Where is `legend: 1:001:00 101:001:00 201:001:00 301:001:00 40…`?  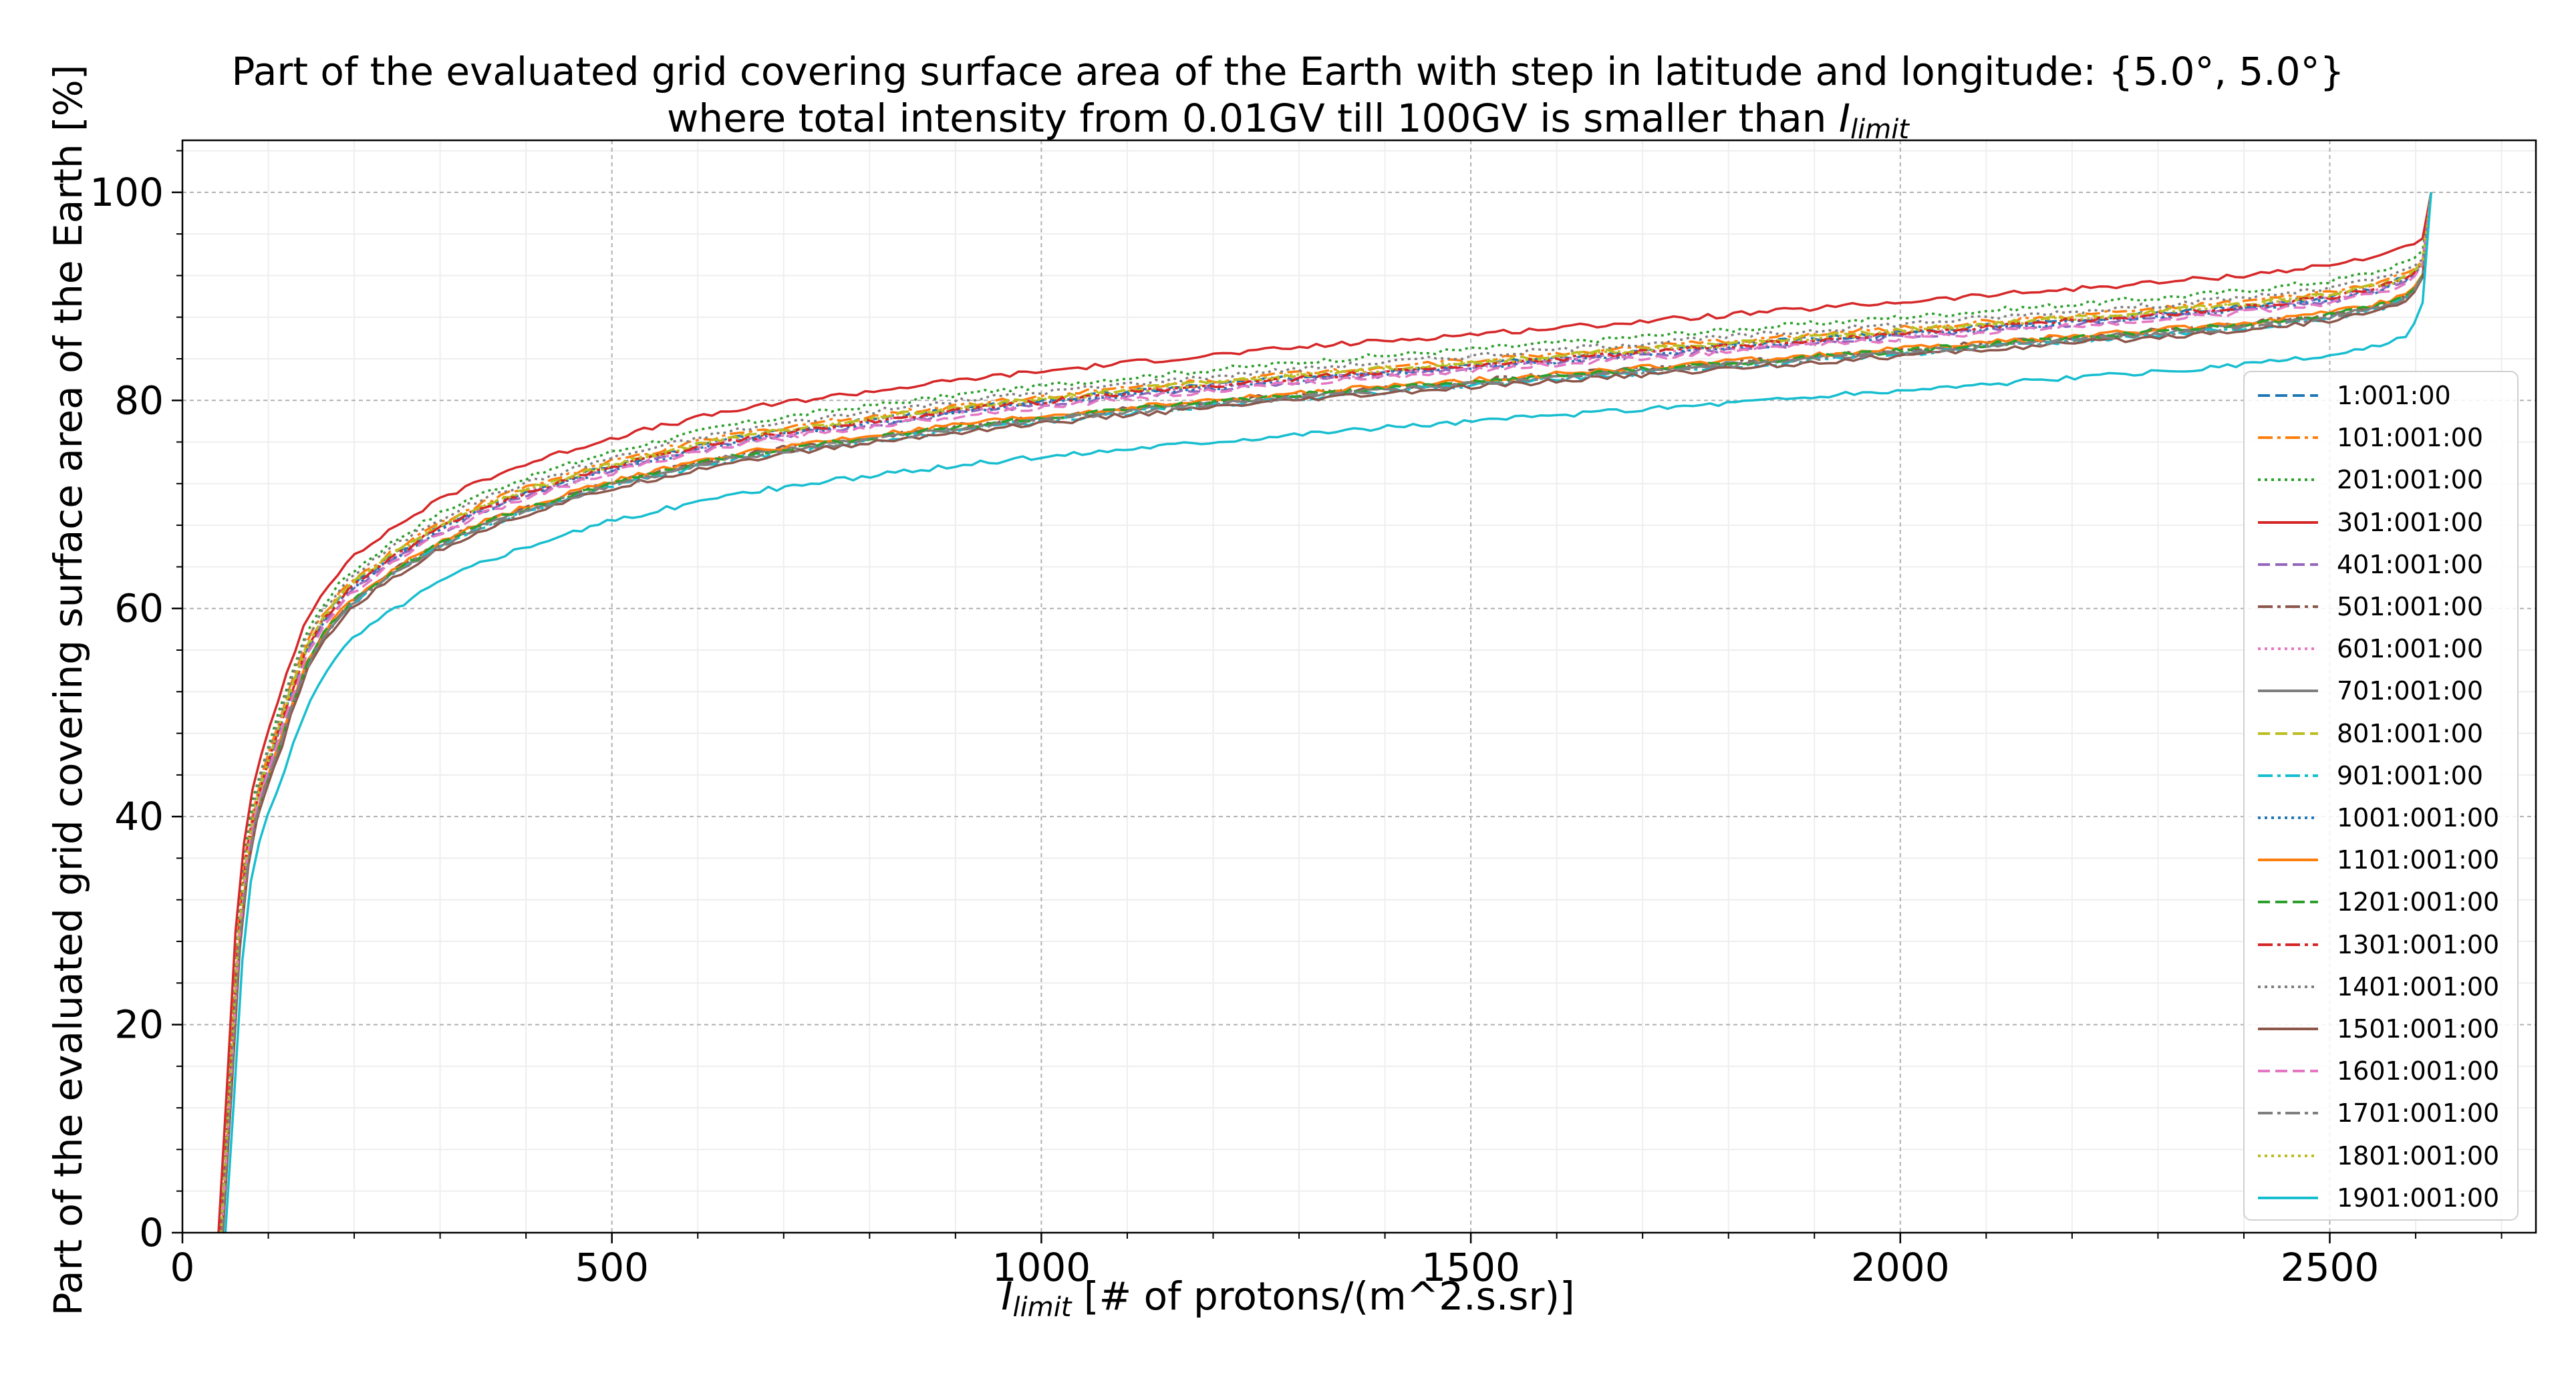
legend: 1:001:00 101:001:00 201:001:00 301:001:00 40… is located at coordinates (2381, 796).